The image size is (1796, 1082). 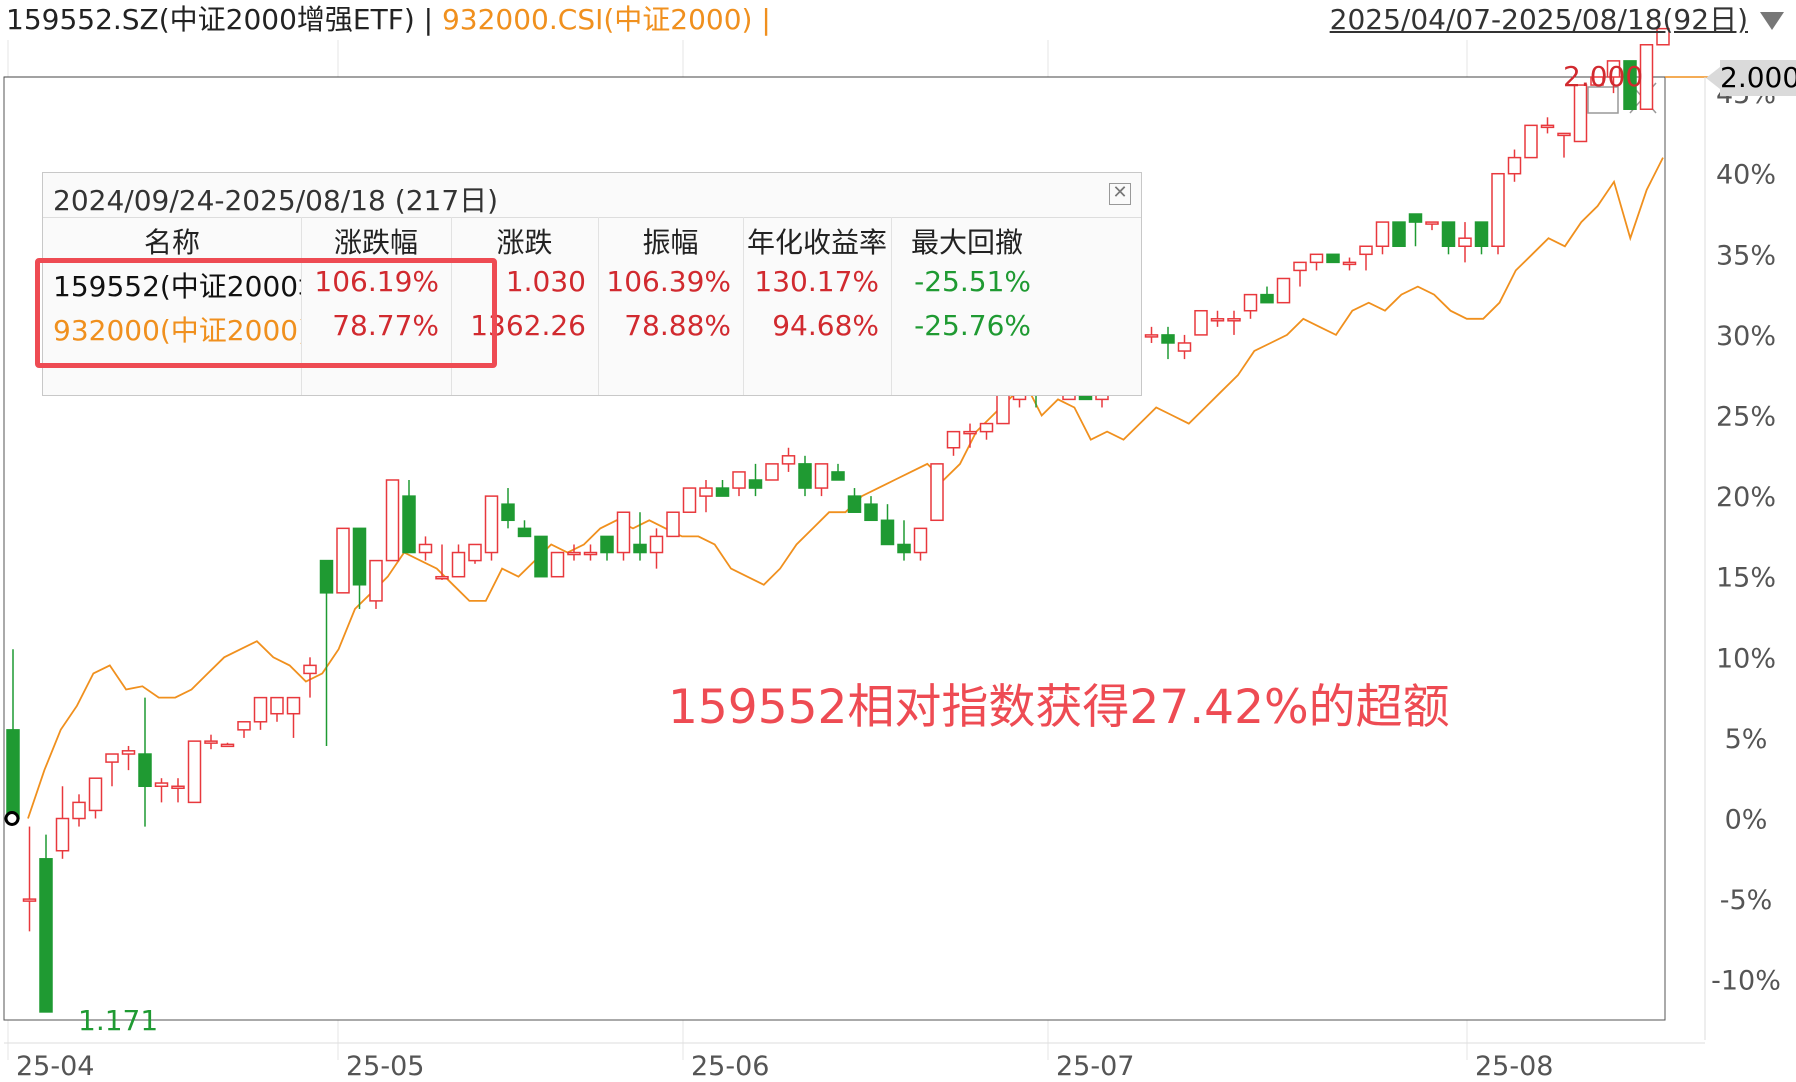 What do you see at coordinates (1538, 19) in the screenshot?
I see `date-range: 2025/04/07-2025/08/18(92日)` at bounding box center [1538, 19].